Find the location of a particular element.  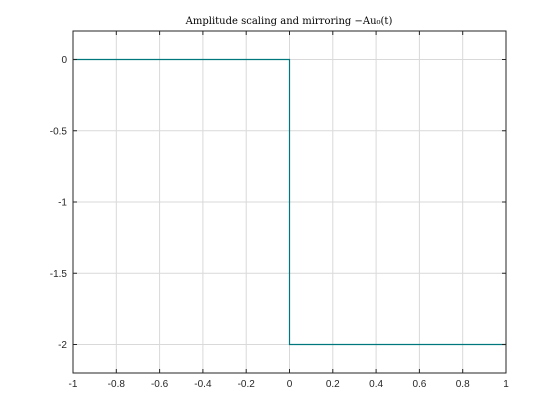

x-tick-label: -0.2 is located at coordinates (247, 384).